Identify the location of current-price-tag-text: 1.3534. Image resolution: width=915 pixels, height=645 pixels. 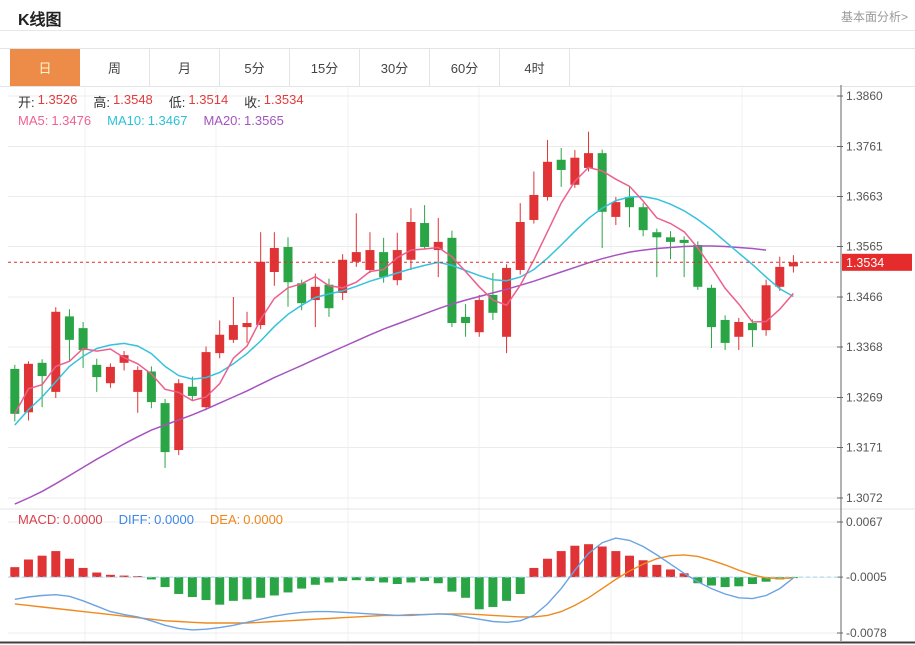
(865, 263).